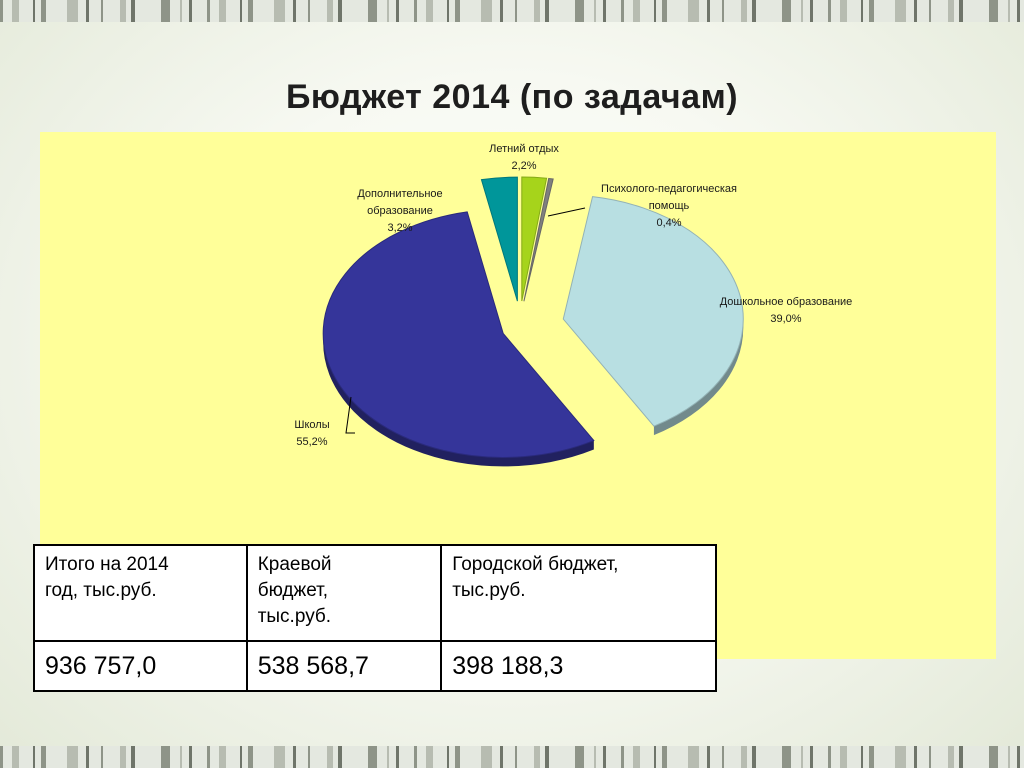 The image size is (1024, 768). Describe the element at coordinates (399, 194) in the screenshot. I see `data-label-name: Дополнительное` at that location.